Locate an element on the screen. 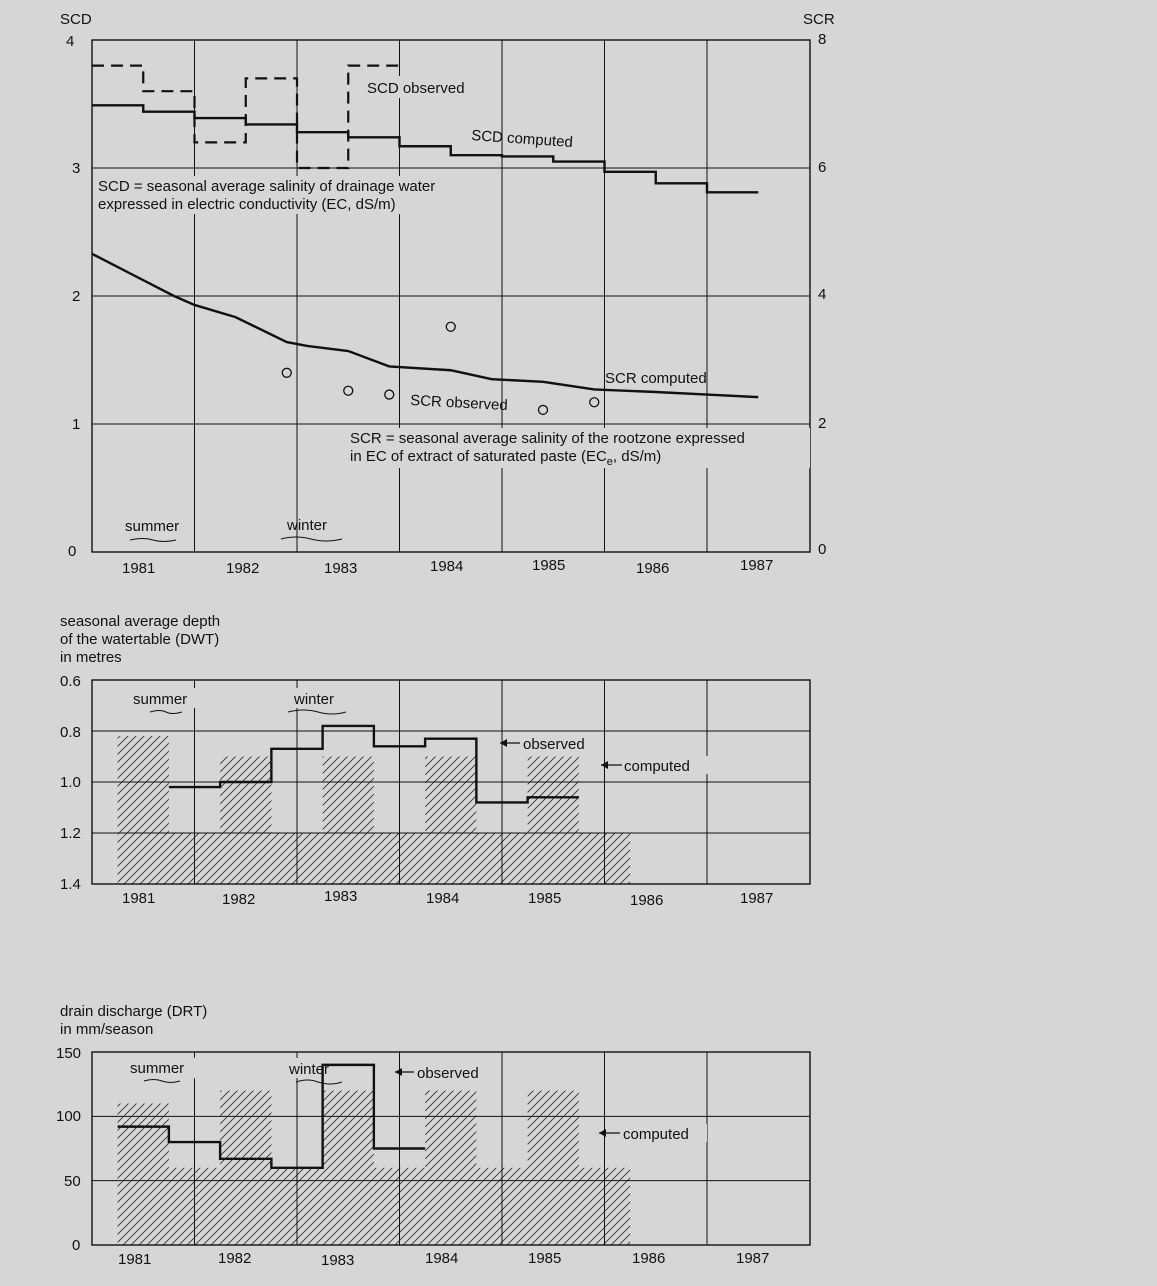 This screenshot has height=1286, width=1157. scr-tick: 0 is located at coordinates (822, 549).